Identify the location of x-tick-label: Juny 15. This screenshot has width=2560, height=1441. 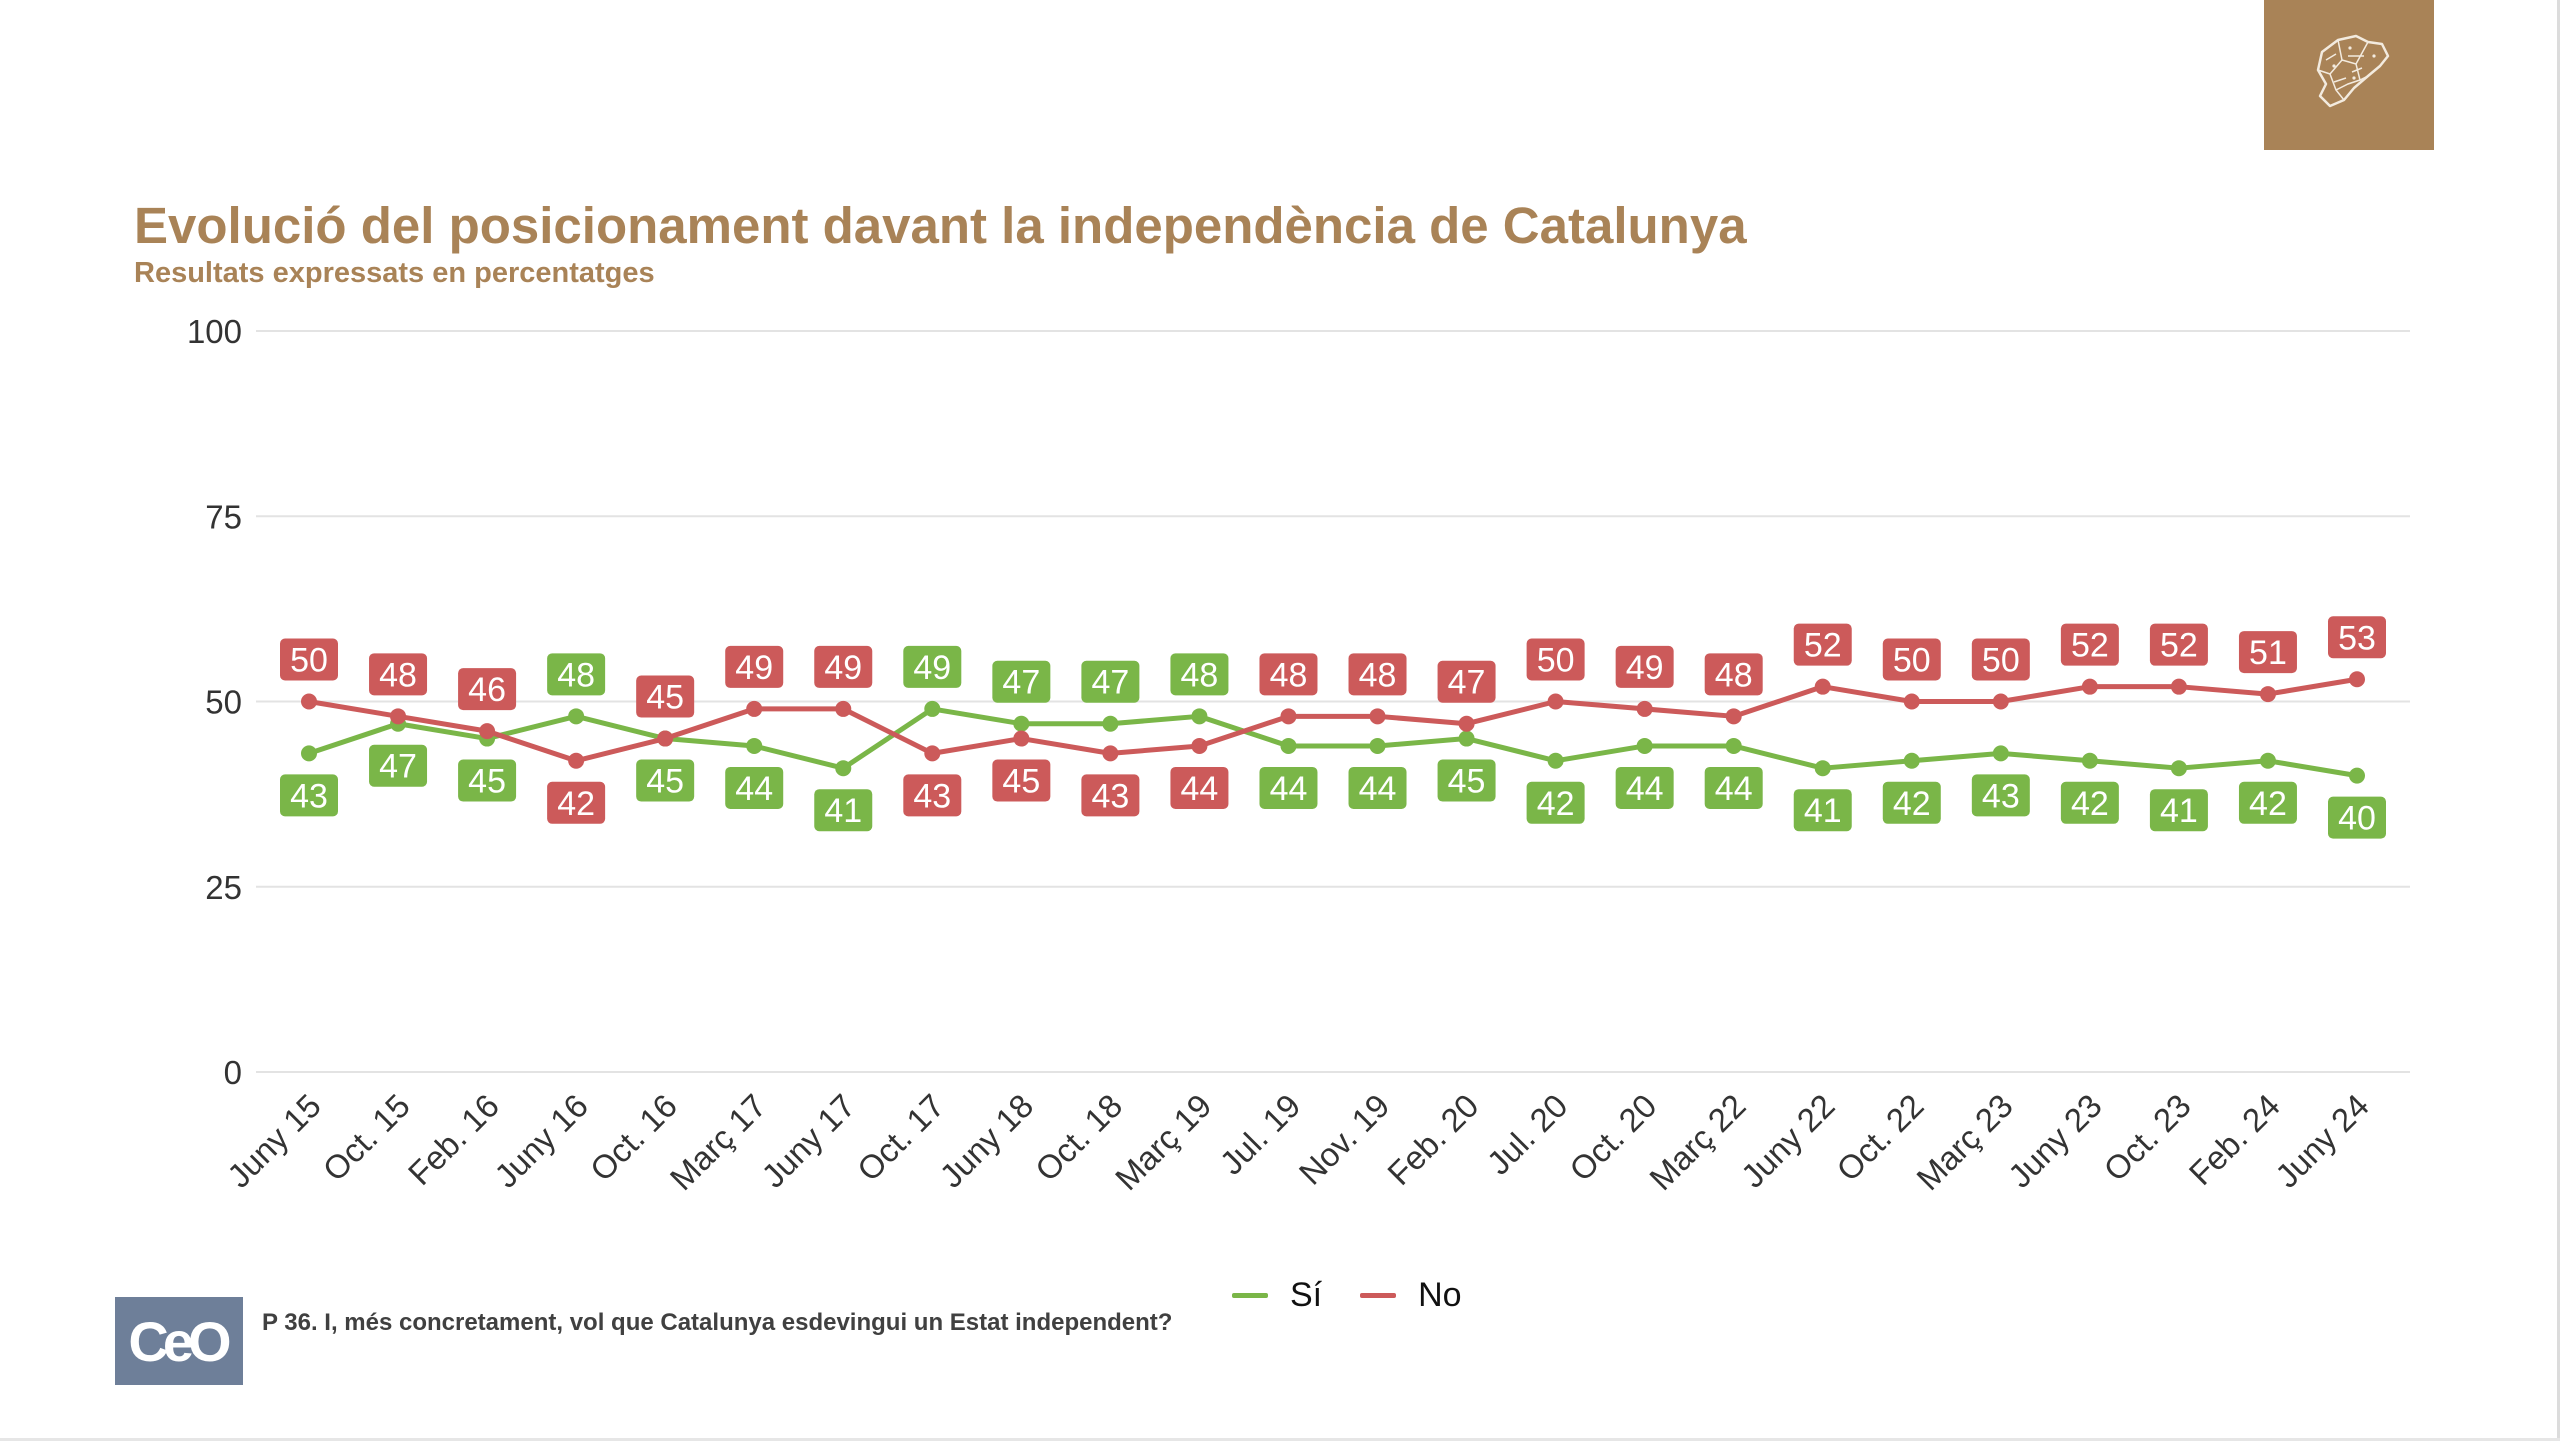
(274, 1141).